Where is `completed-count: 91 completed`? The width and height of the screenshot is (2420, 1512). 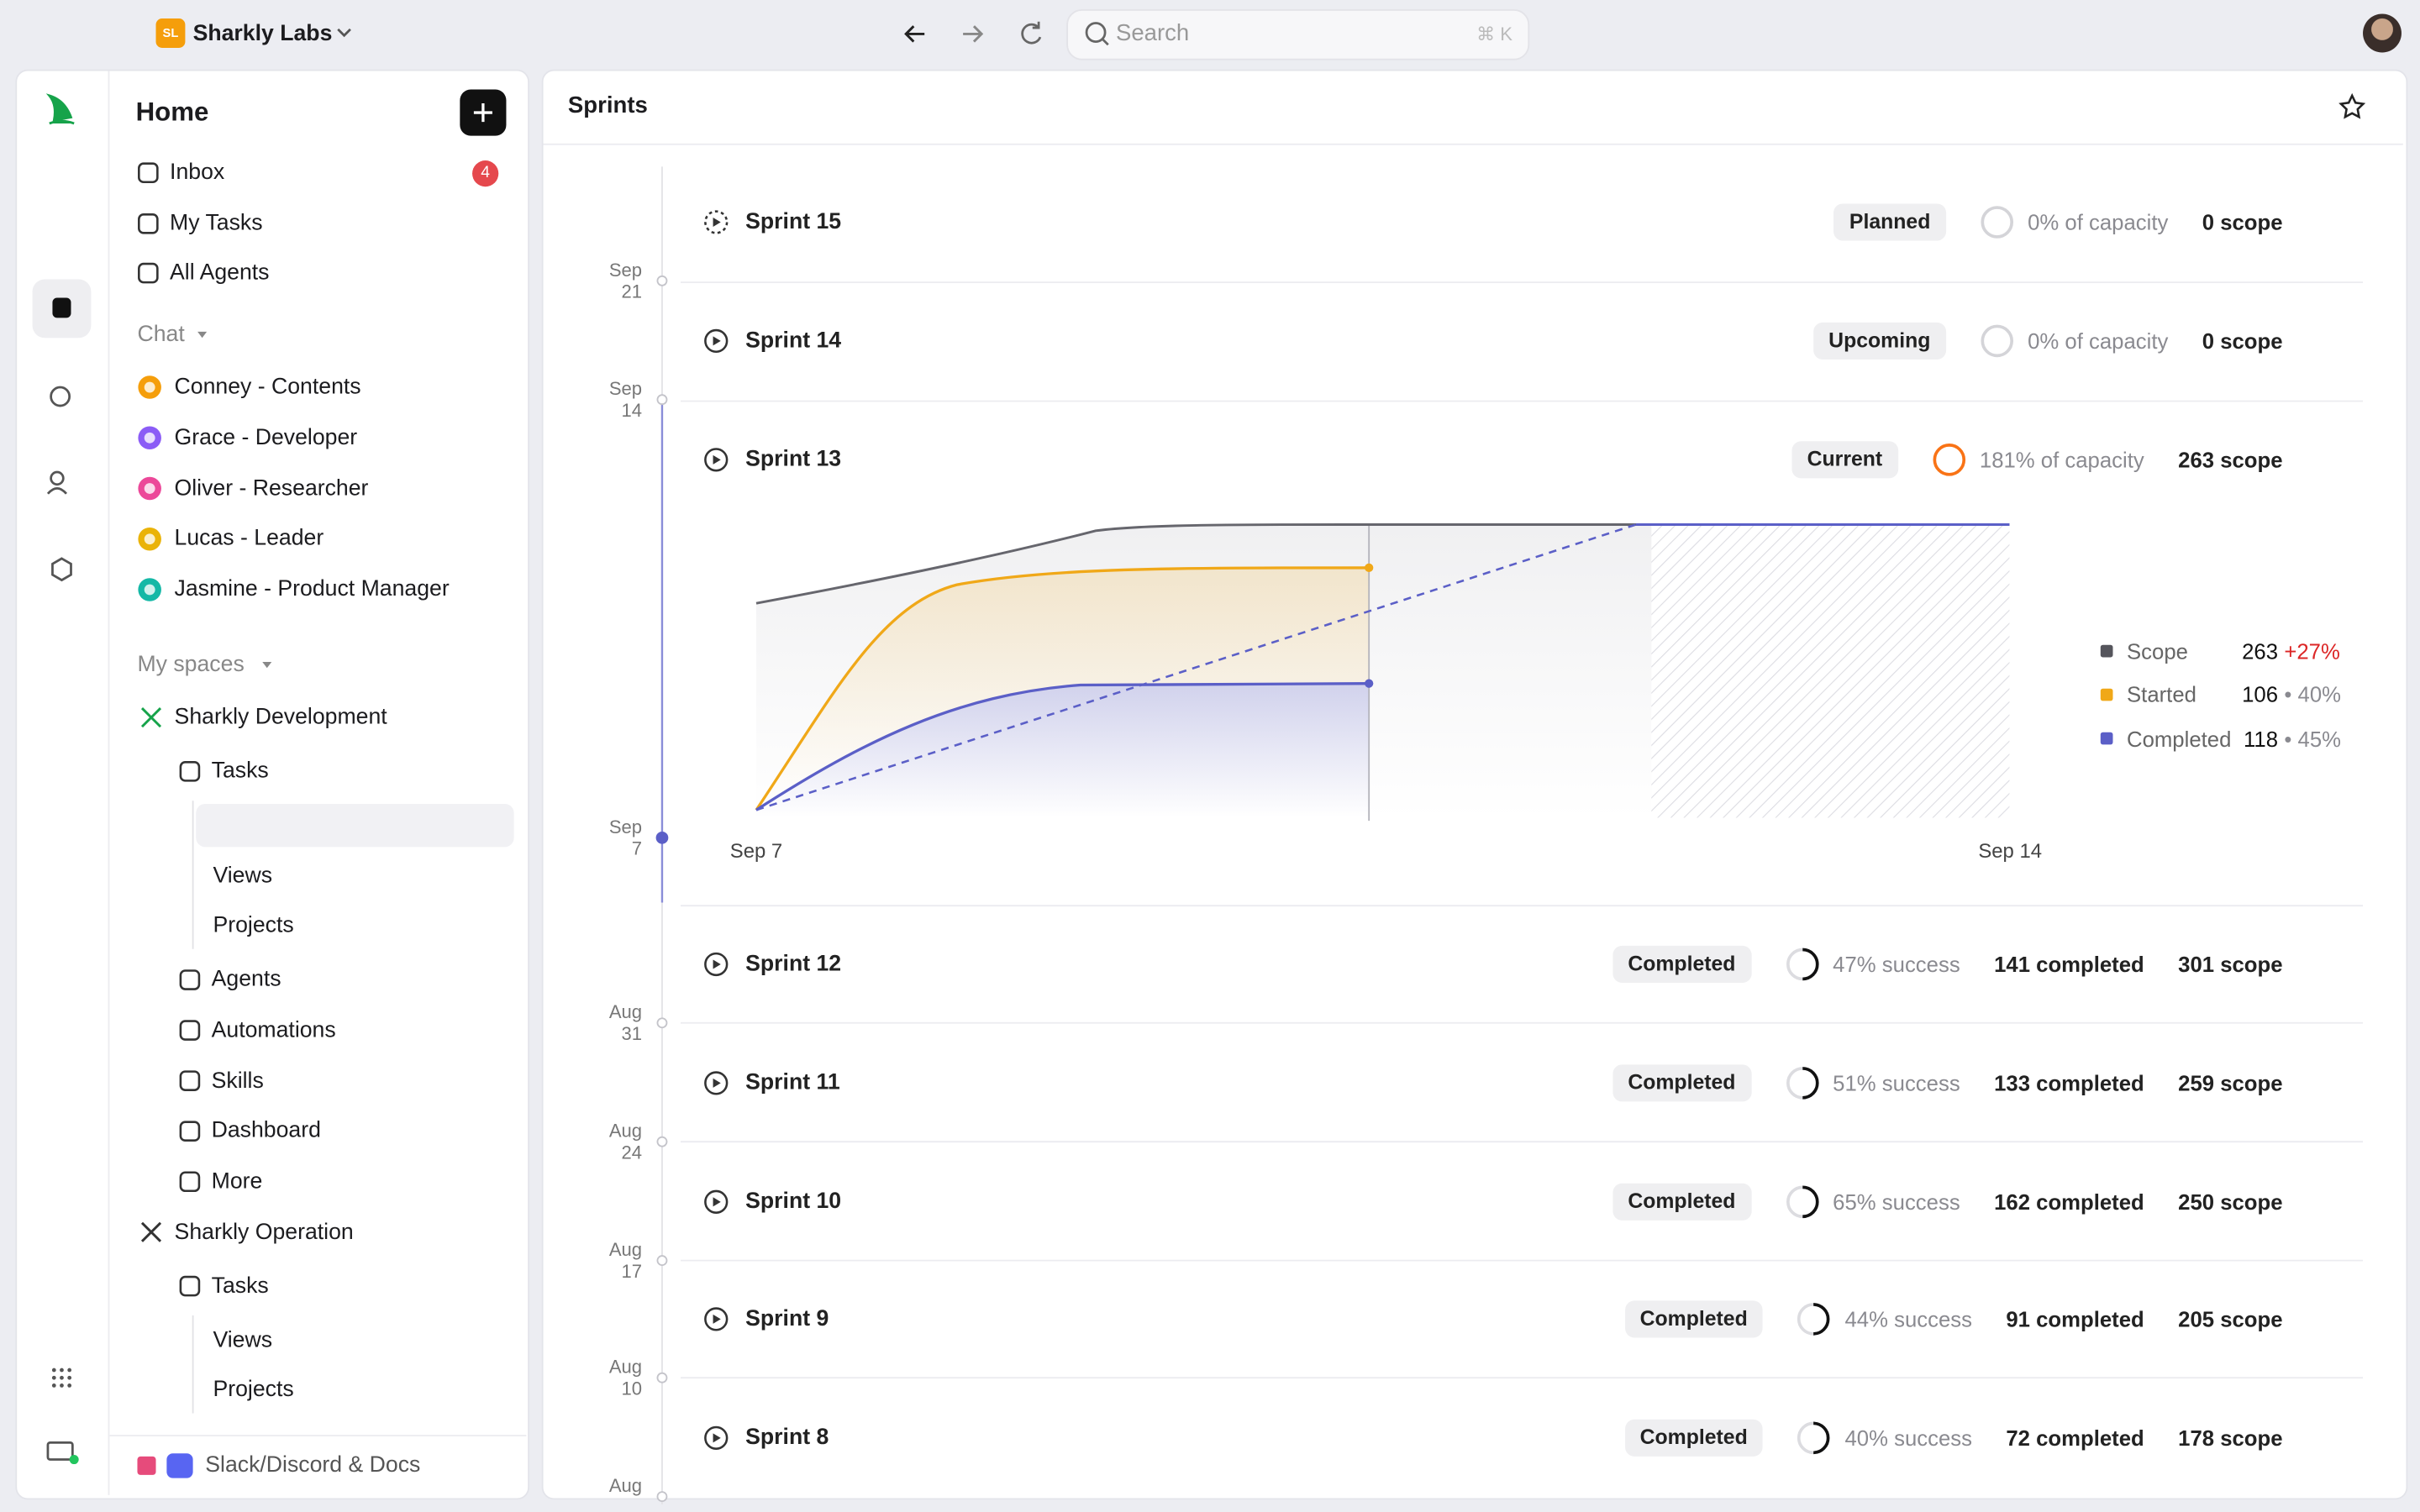 completed-count: 91 completed is located at coordinates (2075, 1319).